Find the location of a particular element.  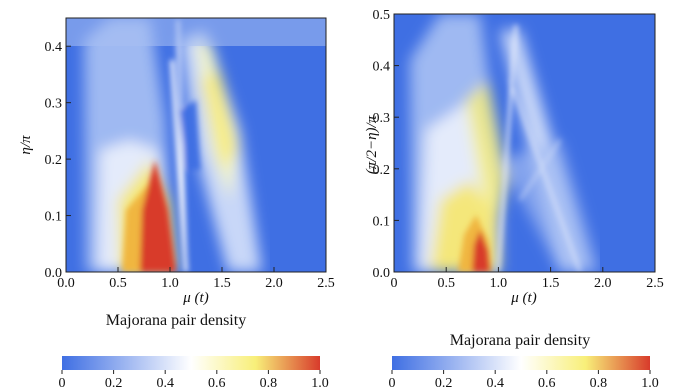

x-tick-label: 0 is located at coordinates (394, 283).